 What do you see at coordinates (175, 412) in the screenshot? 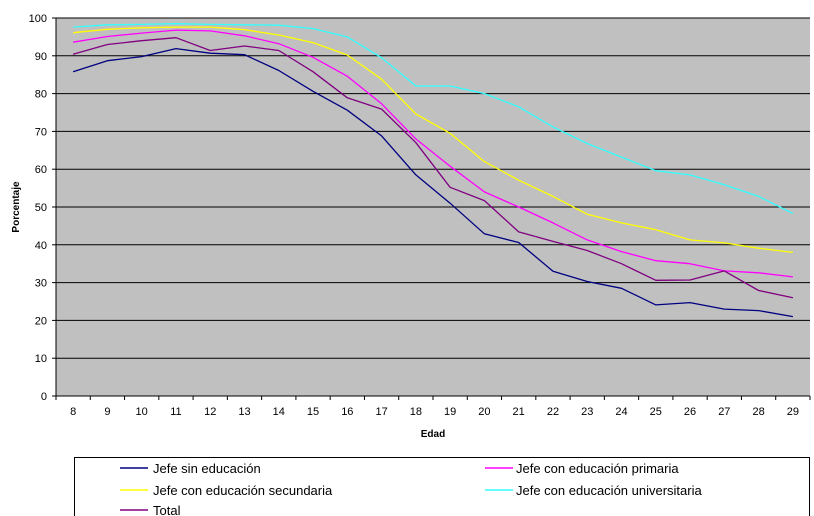
I see `x-tick-label: 11` at bounding box center [175, 412].